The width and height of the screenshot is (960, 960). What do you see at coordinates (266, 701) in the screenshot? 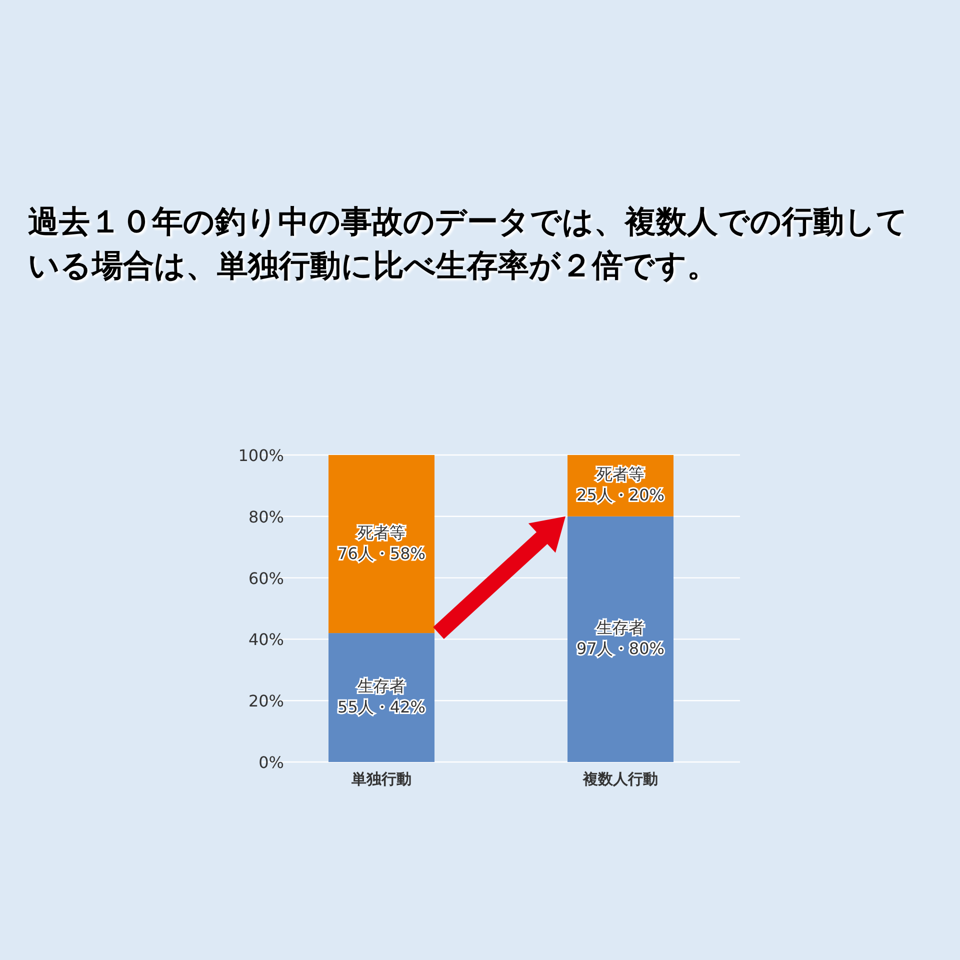
I see `y-tick-label: 20%` at bounding box center [266, 701].